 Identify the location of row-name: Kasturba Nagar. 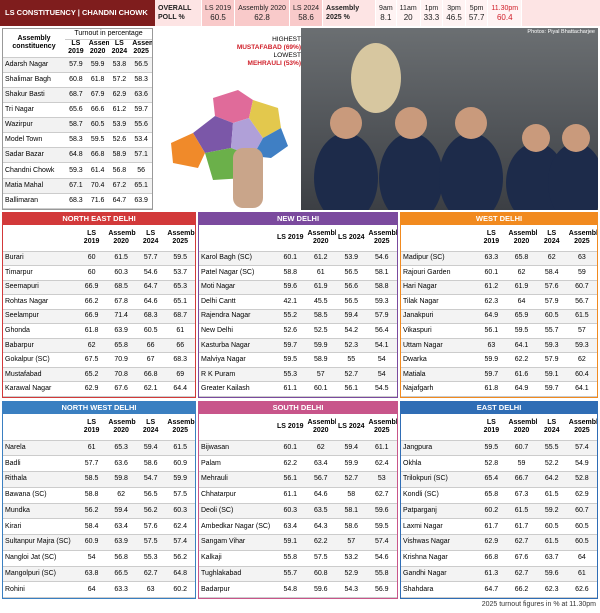
(237, 346).